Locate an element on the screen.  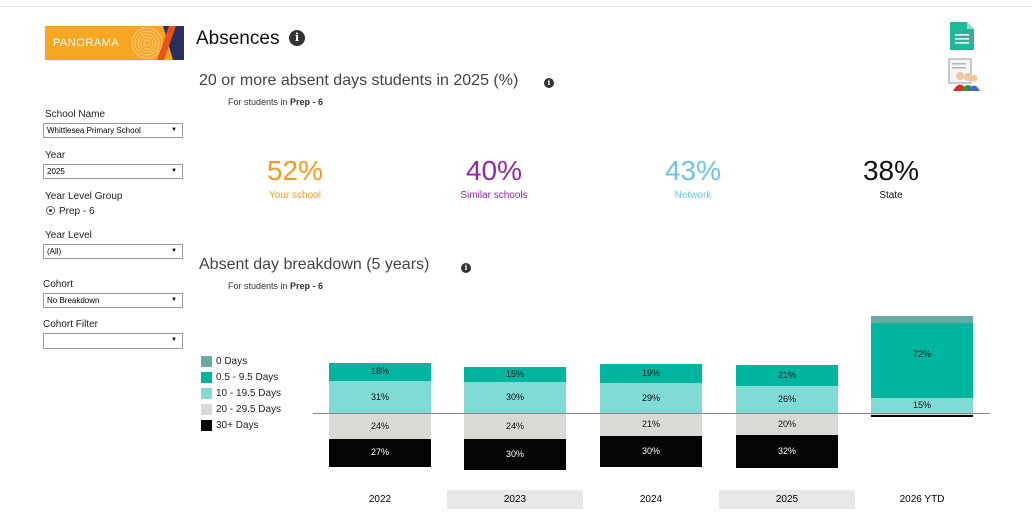
legend-label: 0.5 - 9.5 Days is located at coordinates (247, 377).